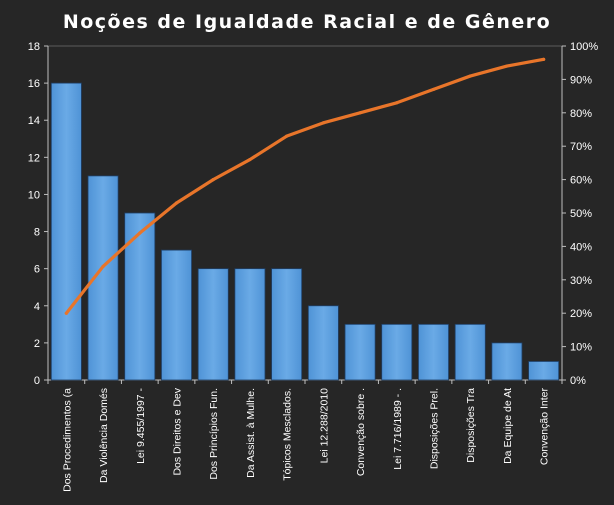 The height and width of the screenshot is (505, 614). I want to click on x-category-label: Disposições Tra, so click(471, 425).